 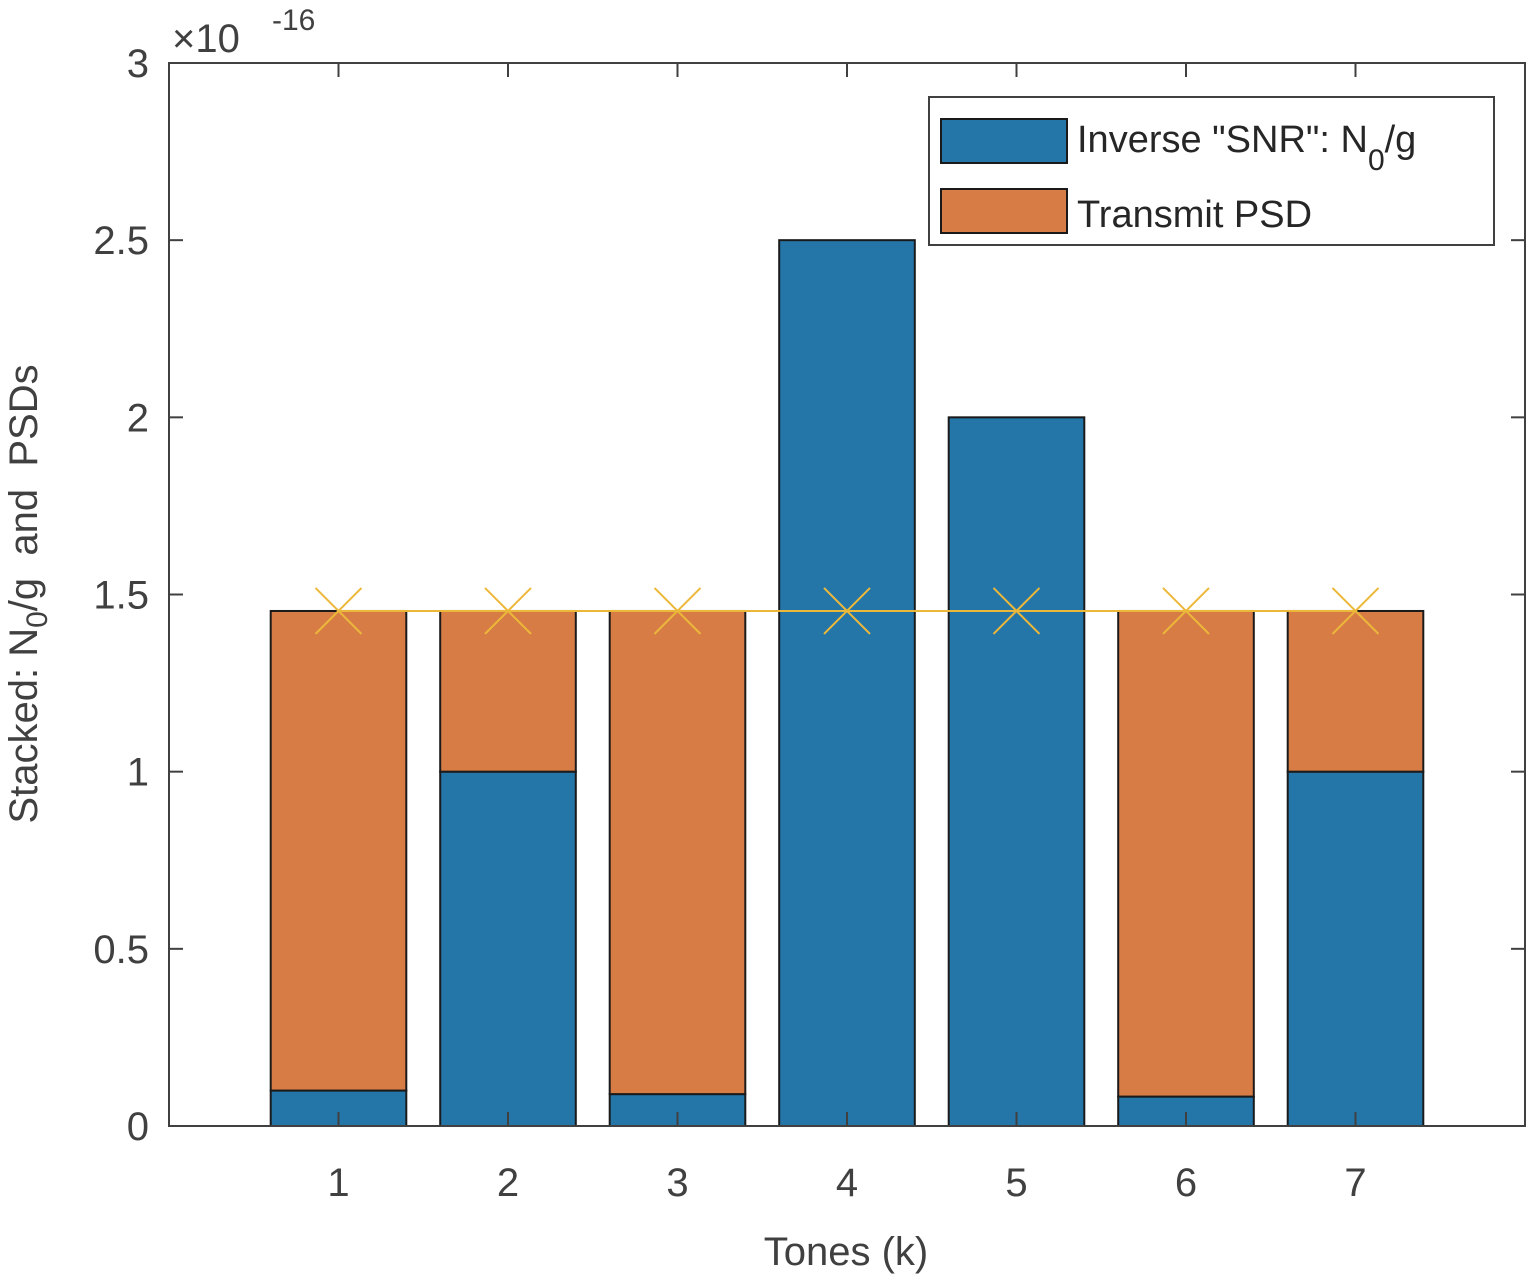 I want to click on legend-label-inverse-snr-sub: 0, so click(x=1376, y=160).